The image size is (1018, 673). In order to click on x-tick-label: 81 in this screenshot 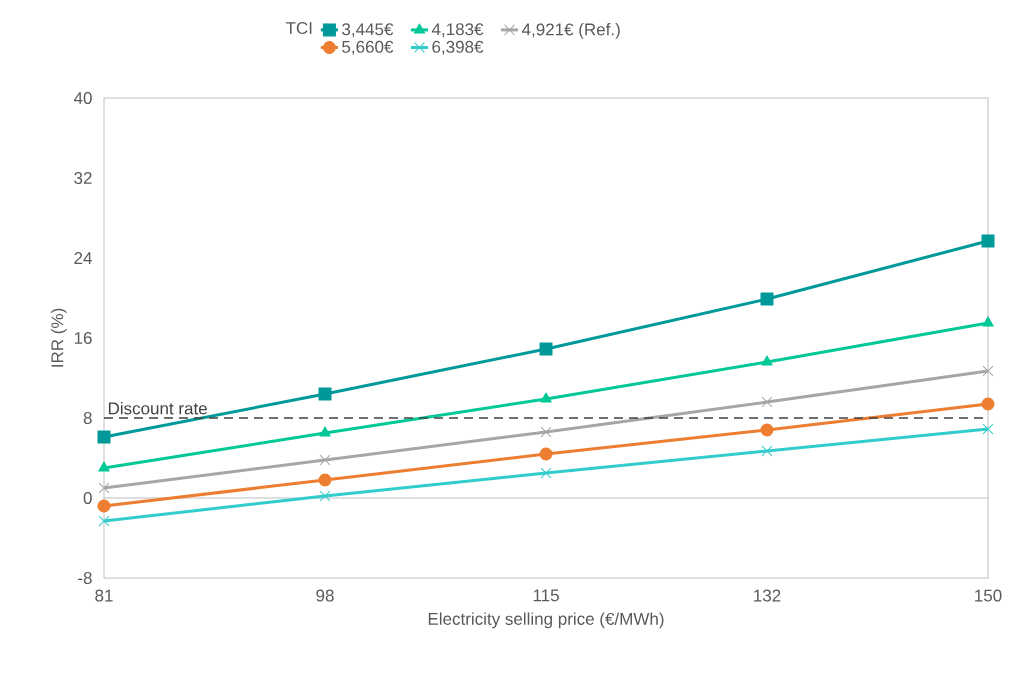, I will do `click(104, 595)`.